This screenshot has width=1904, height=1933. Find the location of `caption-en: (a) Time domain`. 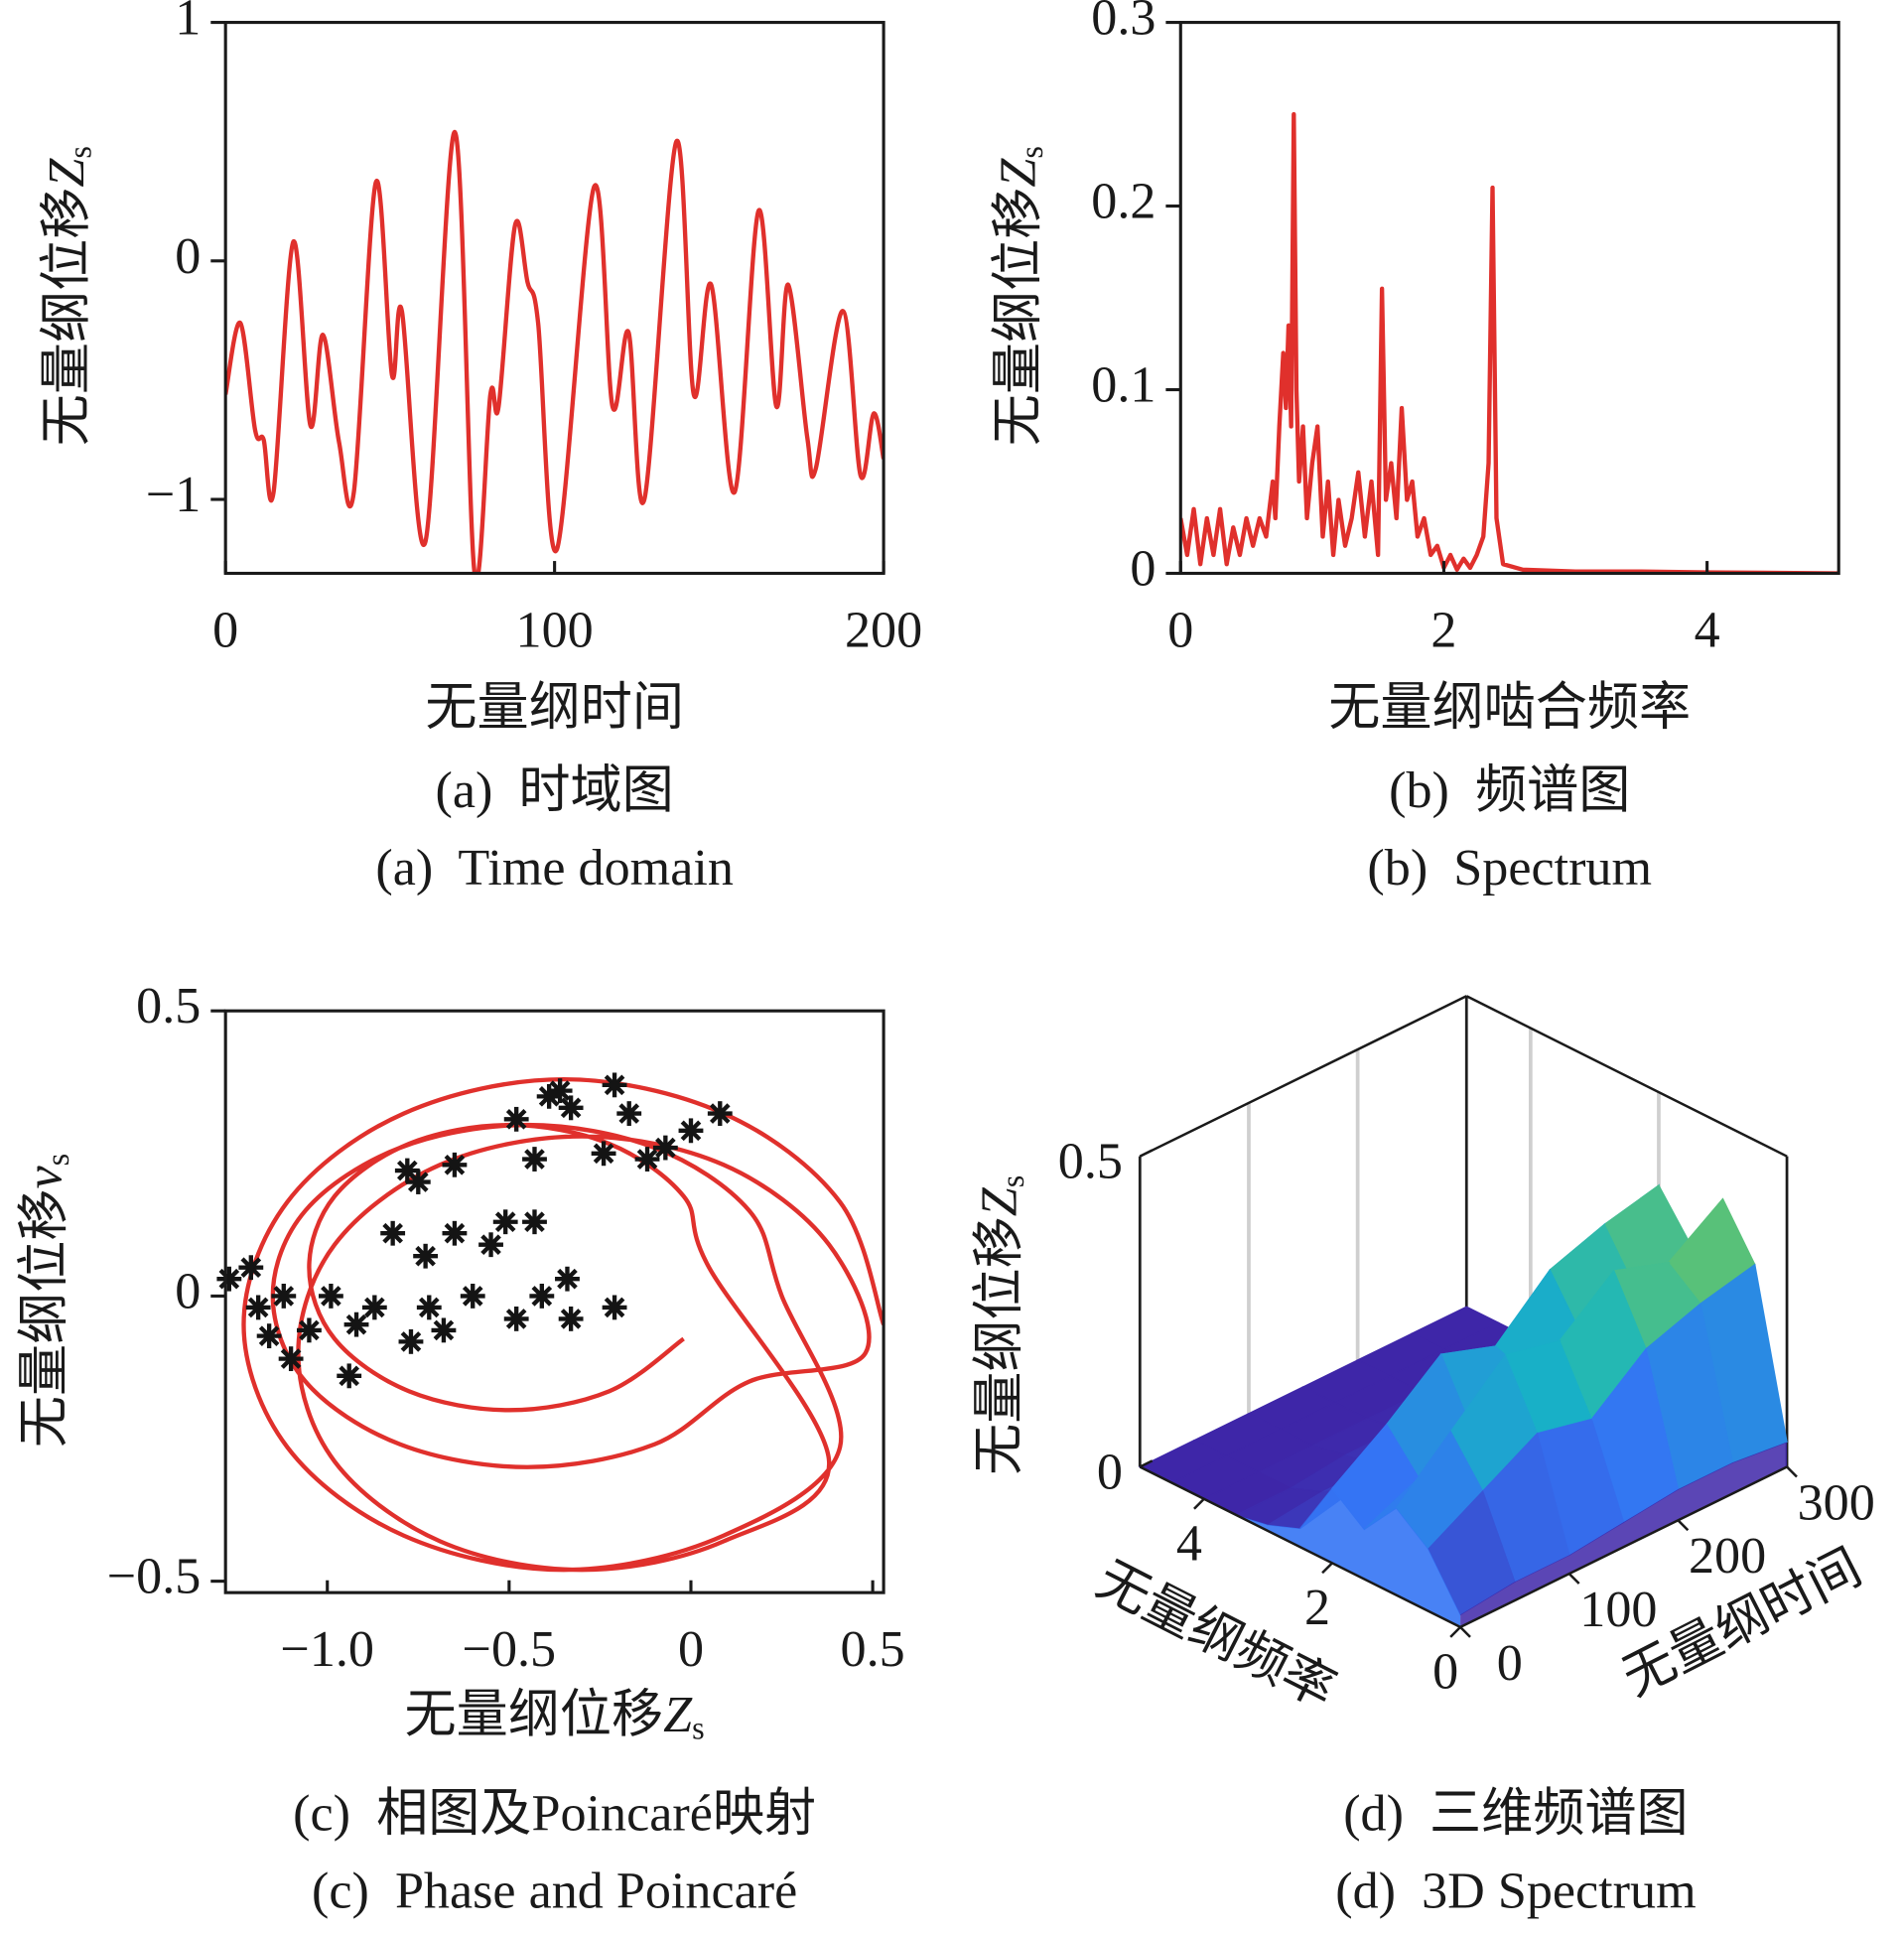

caption-en: (a) Time domain is located at coordinates (554, 868).